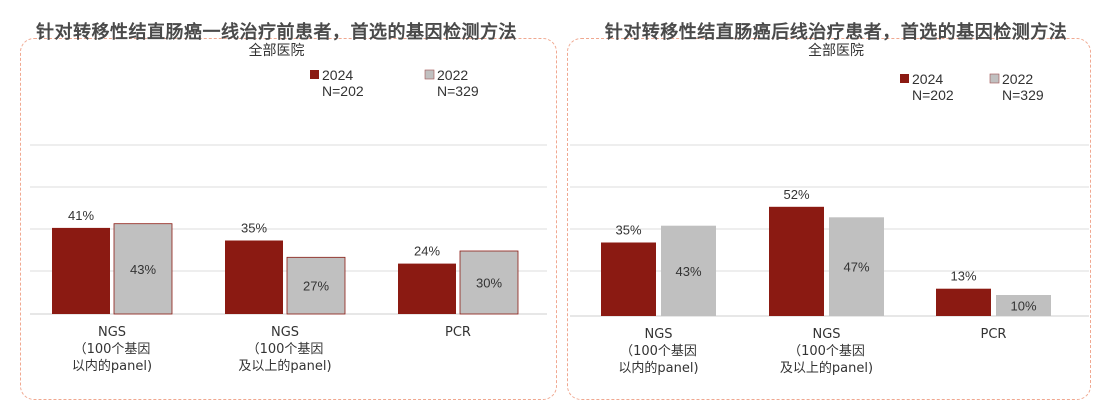  I want to click on data-label: 41%, so click(81, 215).